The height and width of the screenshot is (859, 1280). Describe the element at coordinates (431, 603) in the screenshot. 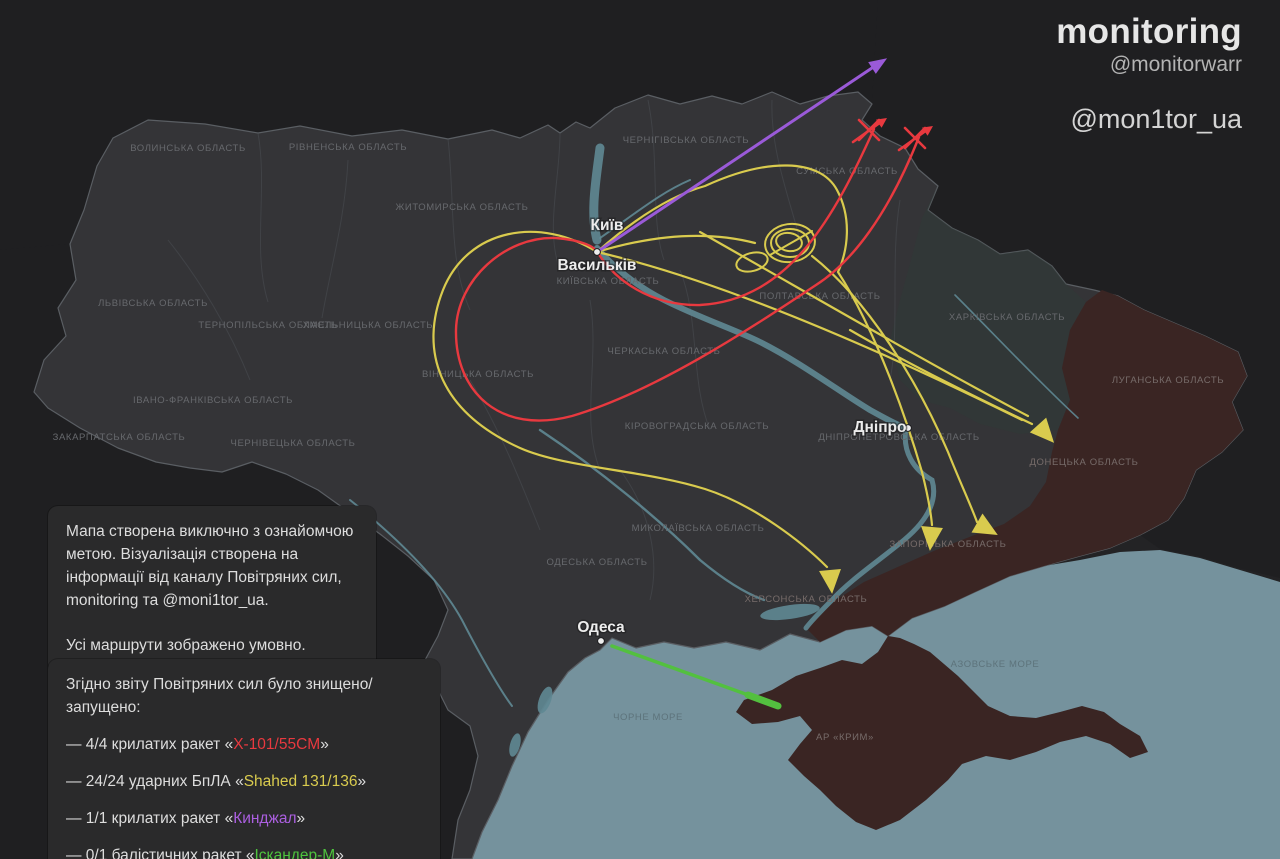

I see `dnister-river` at that location.